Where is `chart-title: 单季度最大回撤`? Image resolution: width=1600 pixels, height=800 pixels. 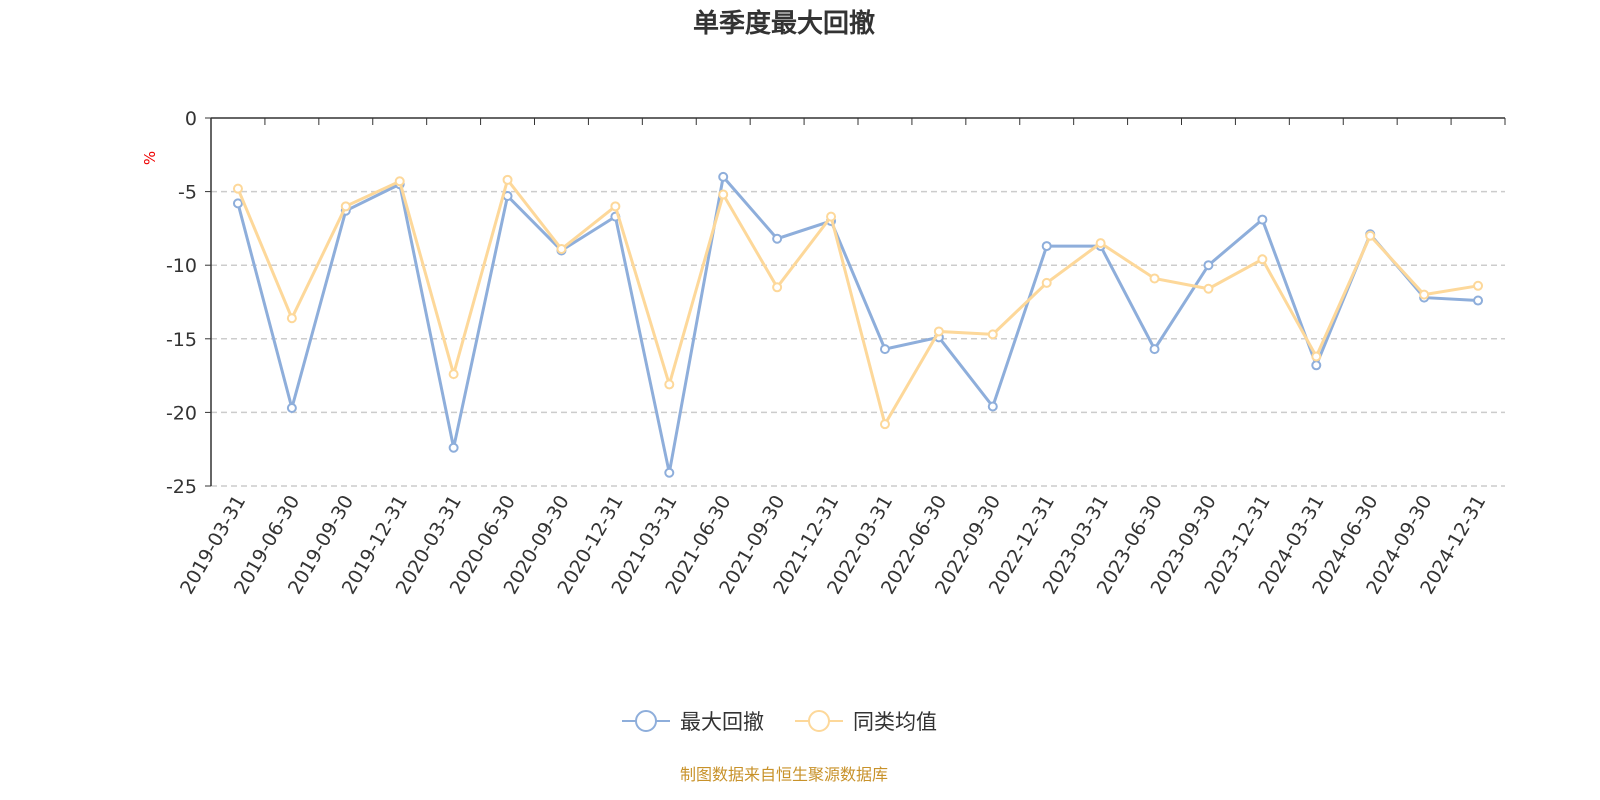 chart-title: 单季度最大回撤 is located at coordinates (784, 23).